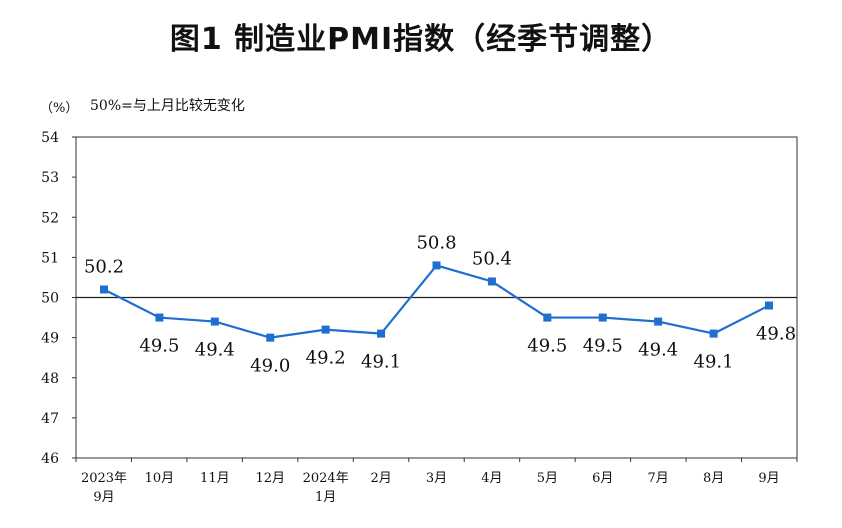  I want to click on y-tick-label: 53, so click(50, 178).